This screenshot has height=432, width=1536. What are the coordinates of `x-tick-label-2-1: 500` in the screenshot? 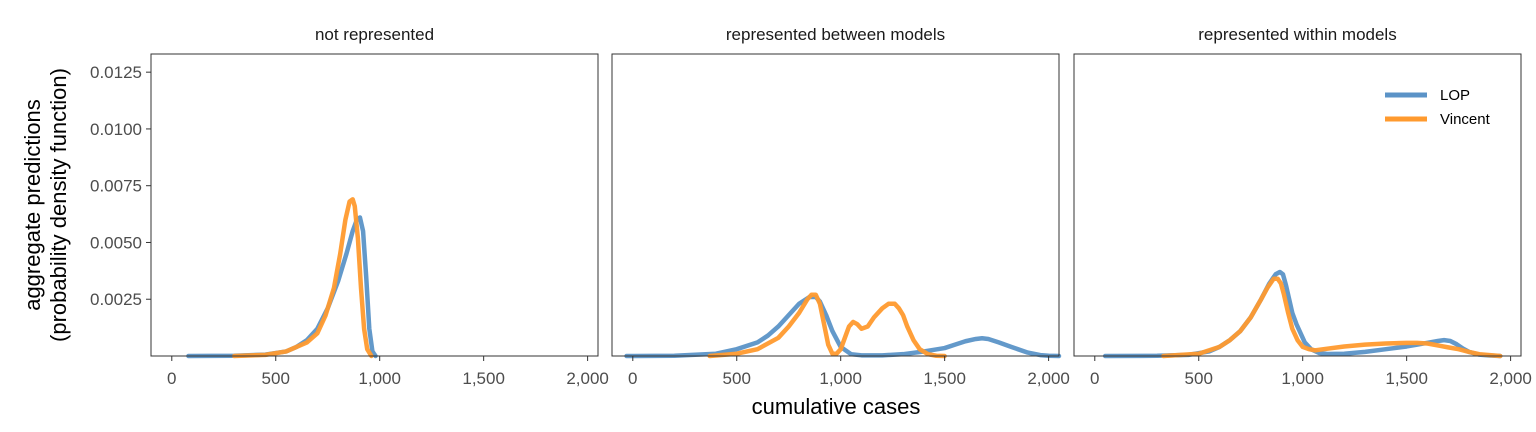 It's located at (737, 378).